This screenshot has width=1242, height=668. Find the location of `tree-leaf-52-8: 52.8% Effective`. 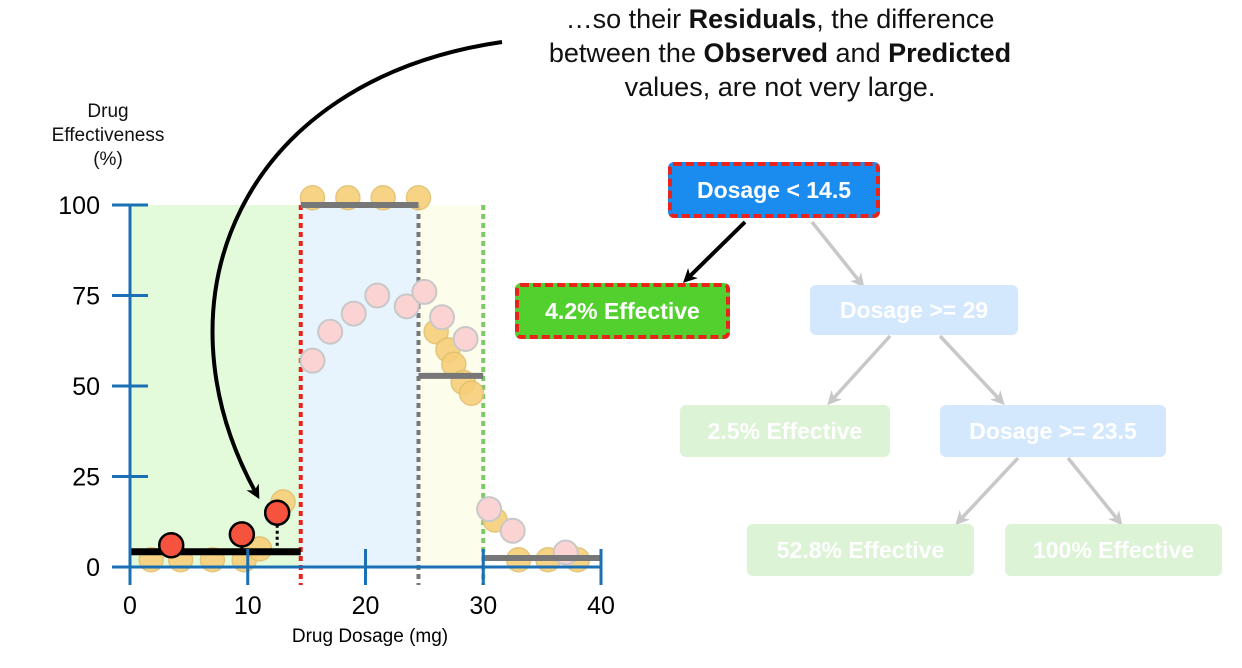

tree-leaf-52-8: 52.8% Effective is located at coordinates (860, 550).